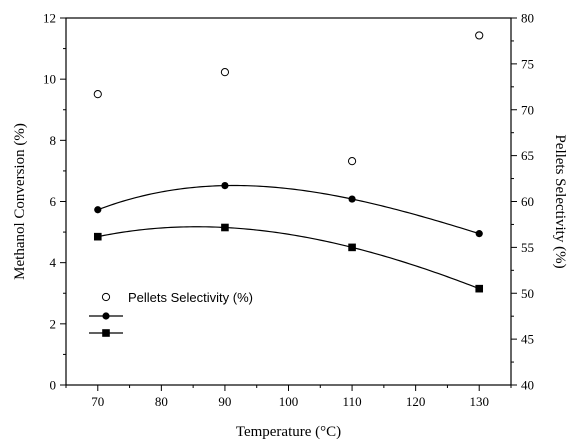 Image resolution: width=567 pixels, height=444 pixels. Describe the element at coordinates (527, 201) in the screenshot. I see `right-y-tick-label: 60` at that location.